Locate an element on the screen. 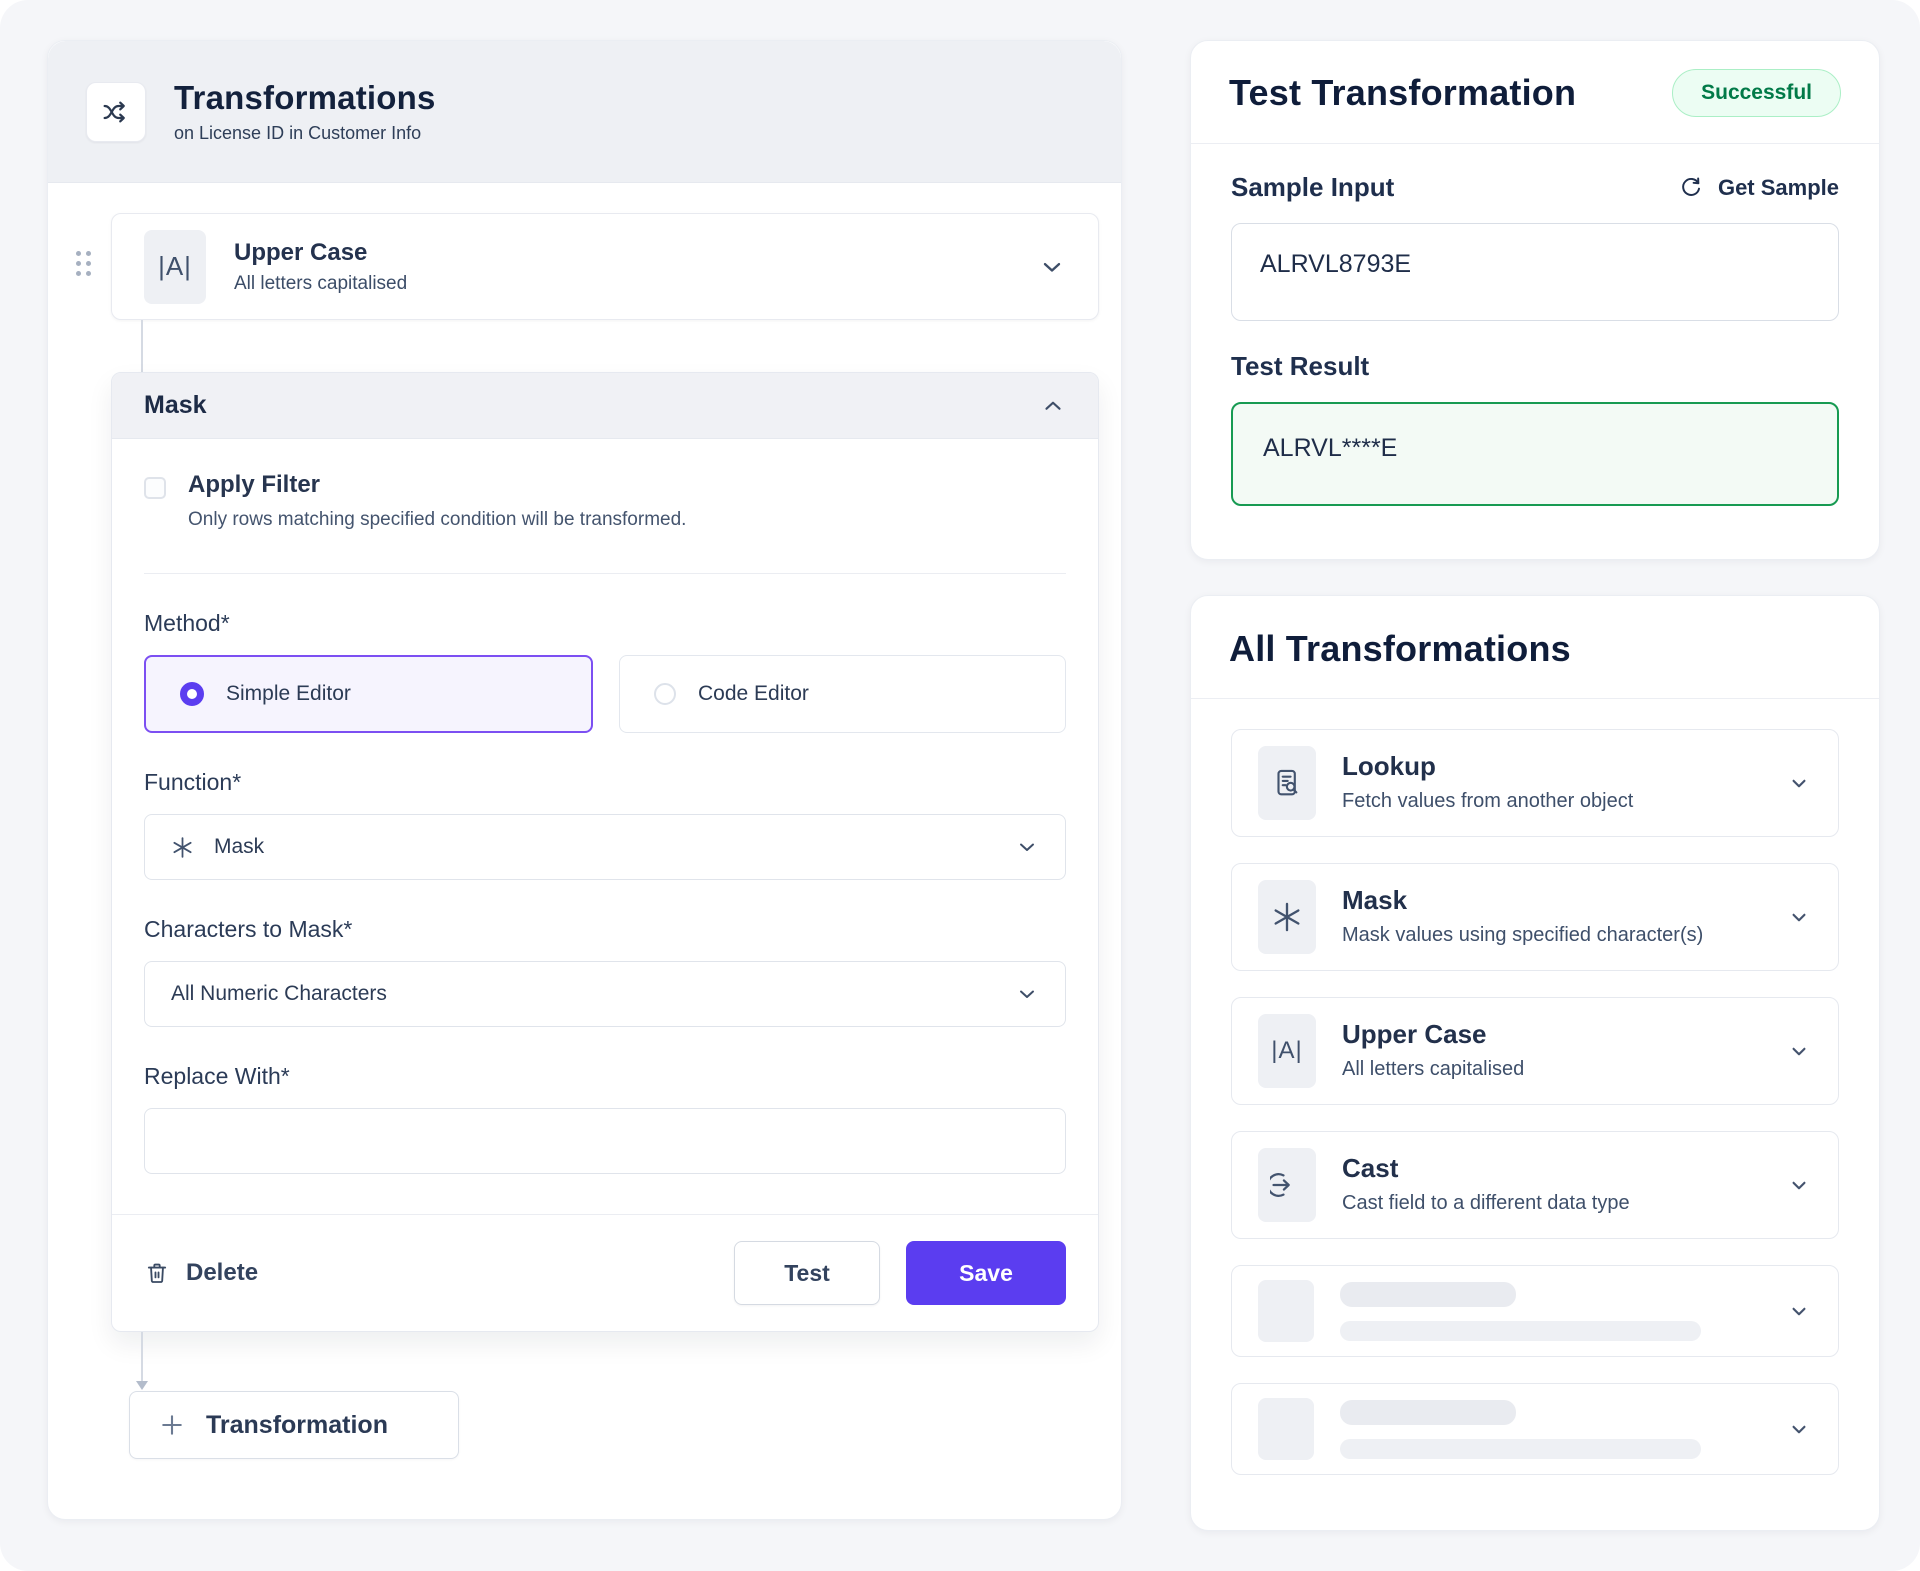 The width and height of the screenshot is (1920, 1571). list-item-text: Lookup Fetch values from another object is located at coordinates (1487, 783).